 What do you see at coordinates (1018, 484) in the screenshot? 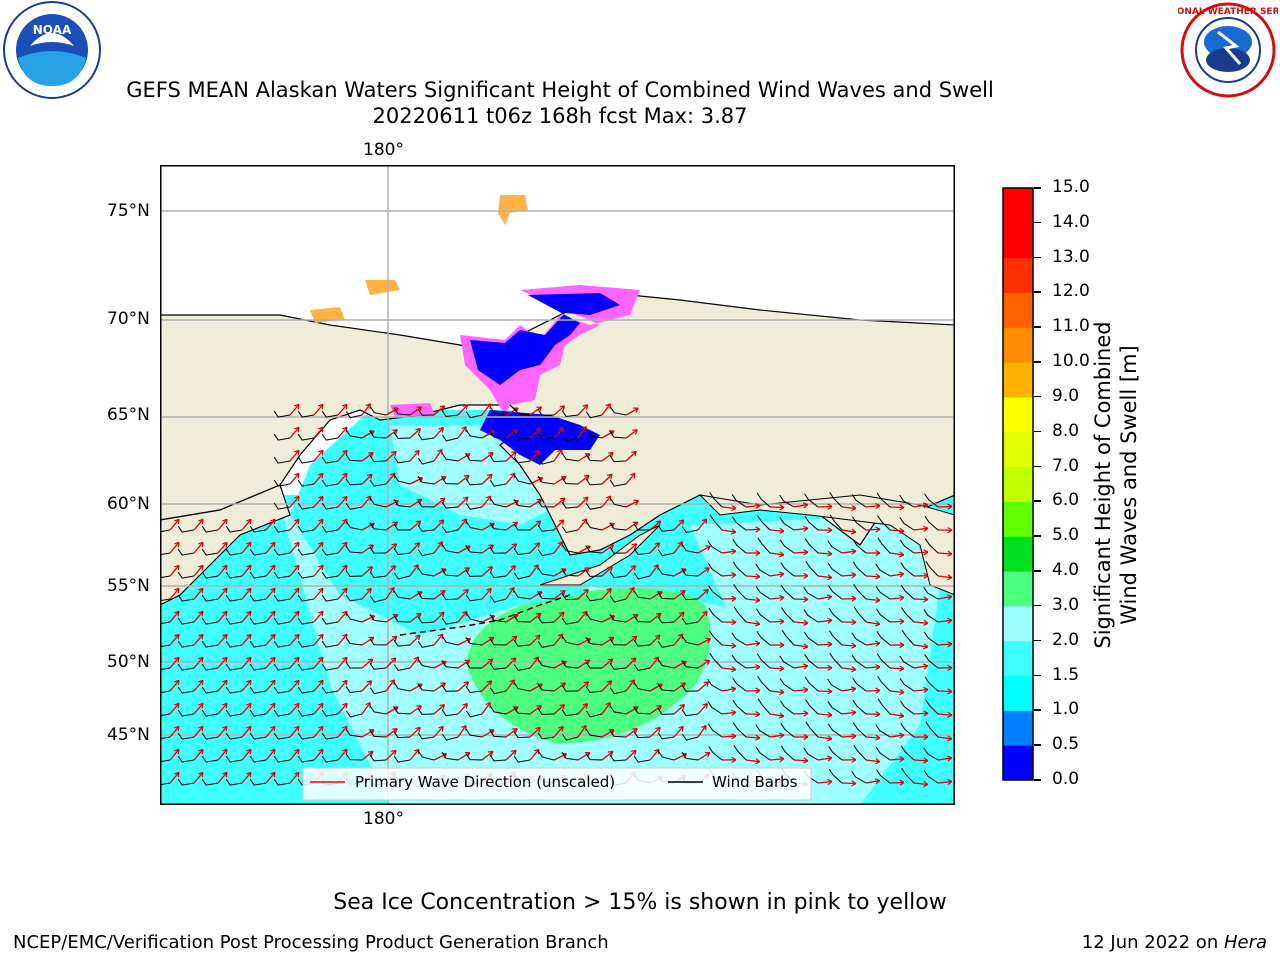
I see `colorbar` at bounding box center [1018, 484].